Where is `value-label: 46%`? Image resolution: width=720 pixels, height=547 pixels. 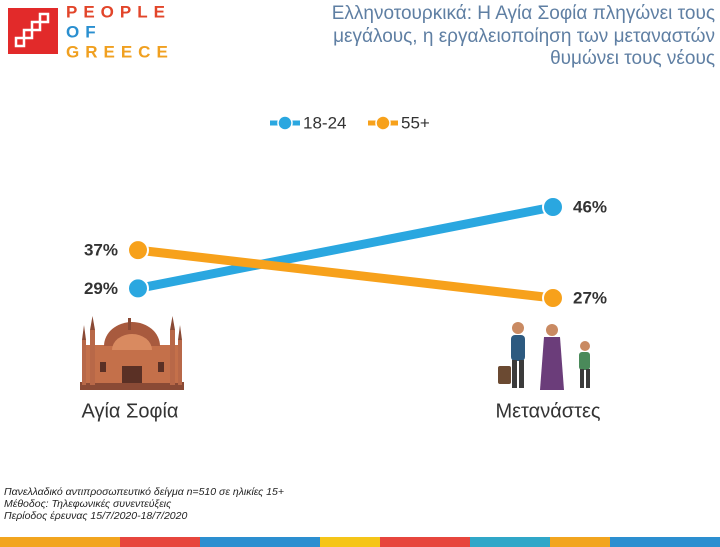 value-label: 46% is located at coordinates (590, 206).